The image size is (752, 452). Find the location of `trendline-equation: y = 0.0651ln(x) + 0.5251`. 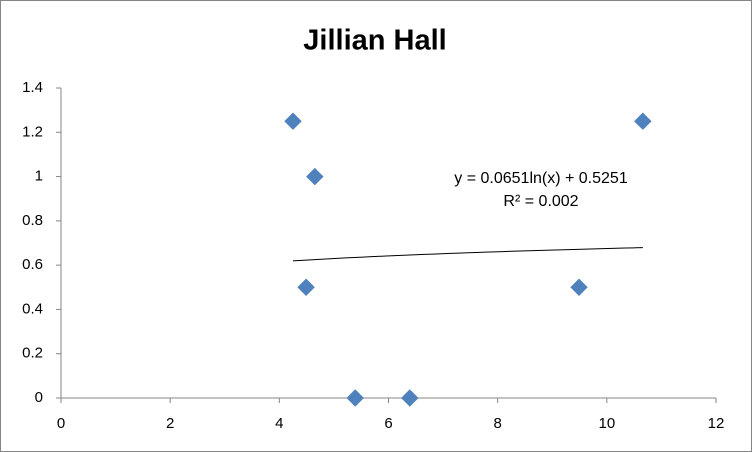

trendline-equation: y = 0.0651ln(x) + 0.5251 is located at coordinates (541, 178).